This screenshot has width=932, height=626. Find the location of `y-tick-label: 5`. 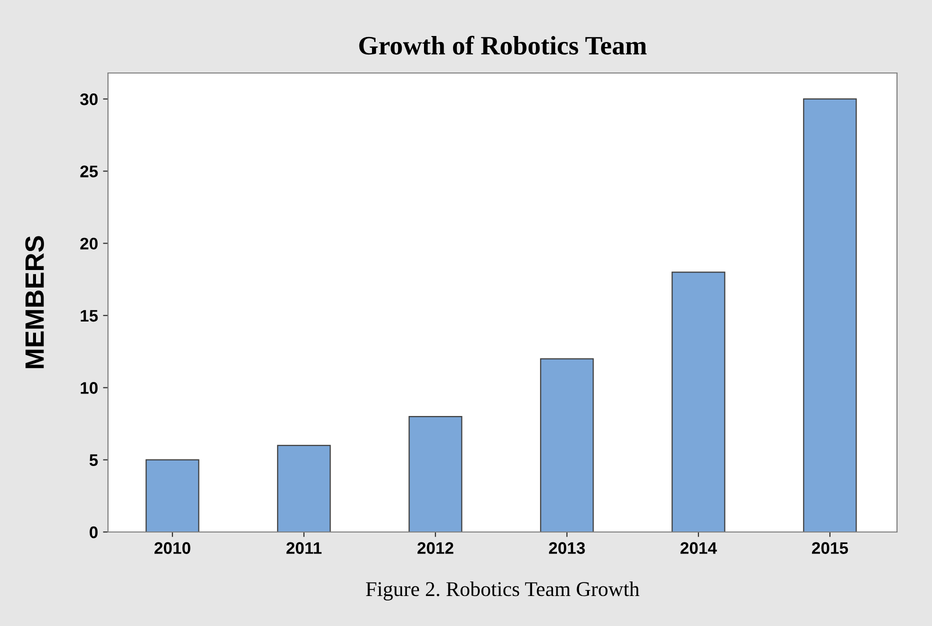

y-tick-label: 5 is located at coordinates (94, 460).